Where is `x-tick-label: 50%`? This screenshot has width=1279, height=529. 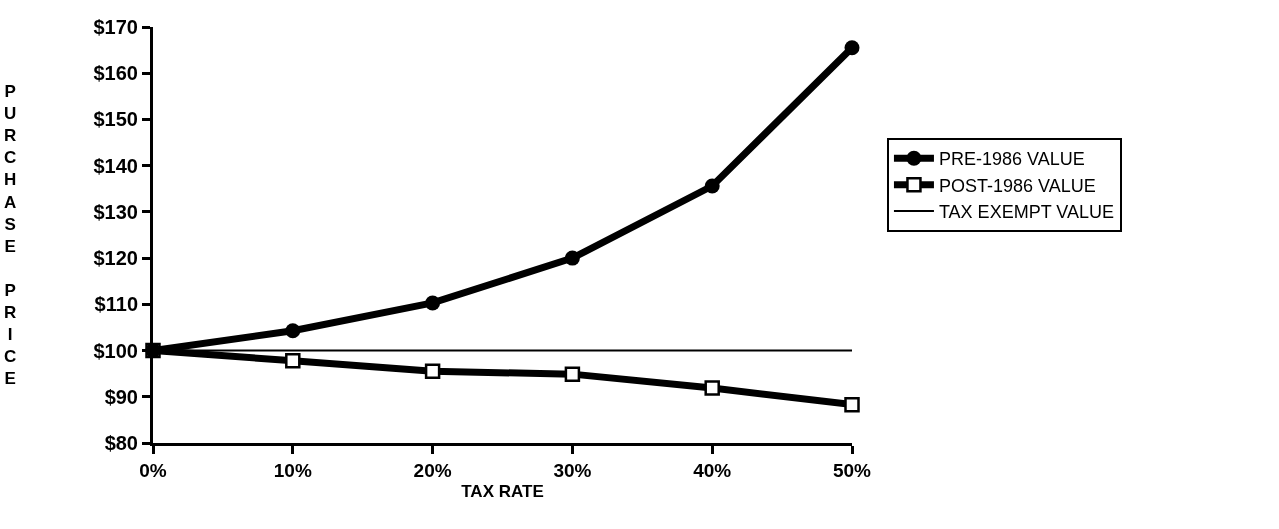
x-tick-label: 50% is located at coordinates (852, 470).